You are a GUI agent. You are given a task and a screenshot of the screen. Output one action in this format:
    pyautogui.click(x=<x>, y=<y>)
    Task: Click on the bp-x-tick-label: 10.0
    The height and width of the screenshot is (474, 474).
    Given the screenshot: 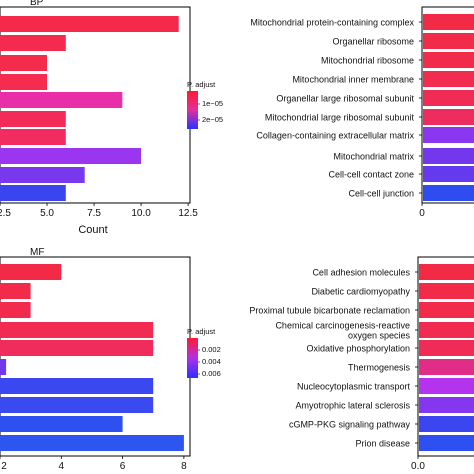 What is the action you would take?
    pyautogui.click(x=141, y=213)
    